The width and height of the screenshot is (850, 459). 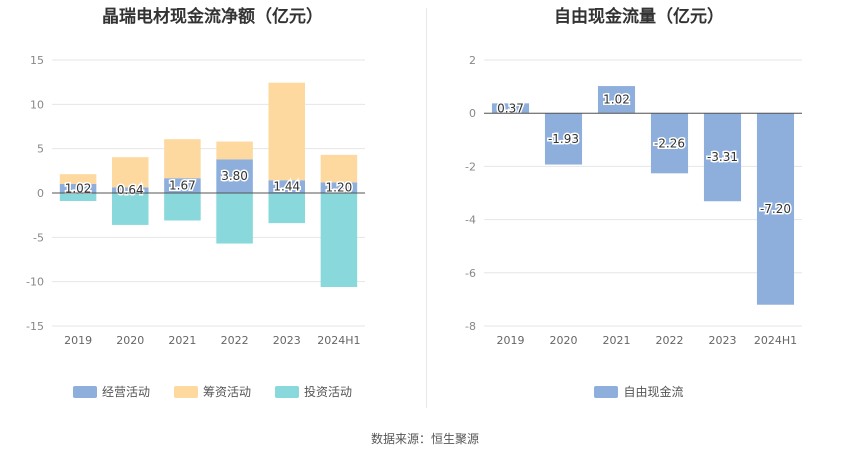 What do you see at coordinates (424, 439) in the screenshot?
I see `data-source-note: 数据来源：恒生聚源` at bounding box center [424, 439].